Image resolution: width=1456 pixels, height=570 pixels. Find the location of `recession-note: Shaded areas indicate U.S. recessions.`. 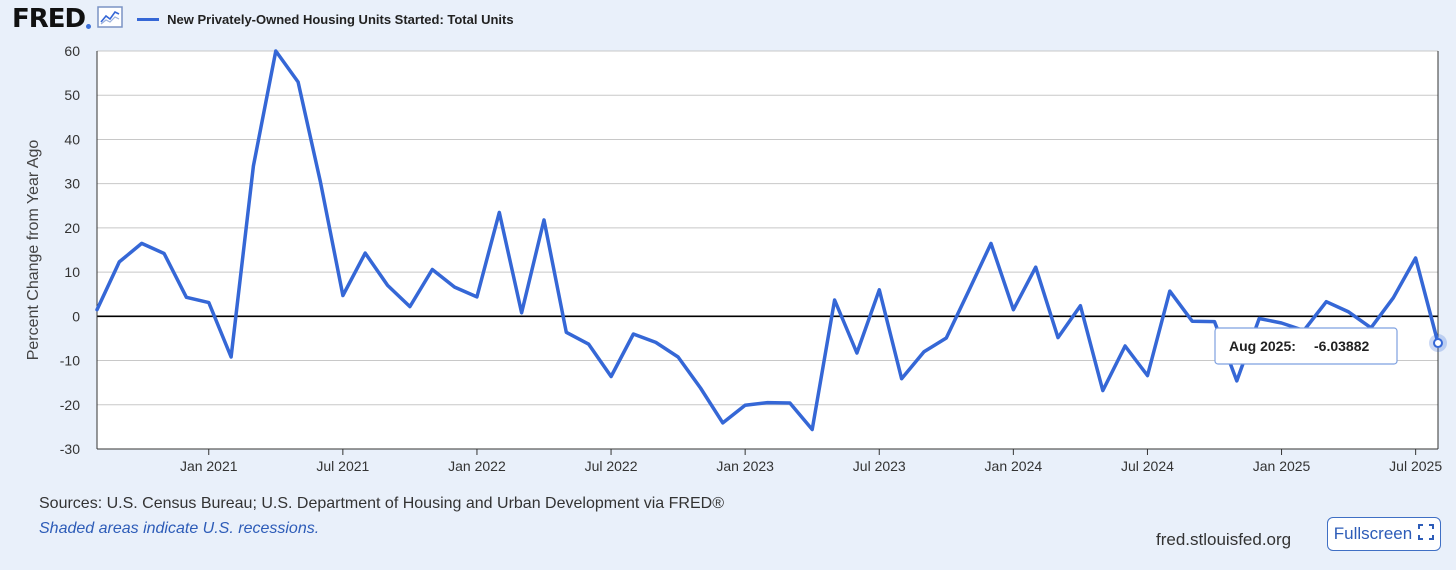

recession-note: Shaded areas indicate U.S. recessions. is located at coordinates (179, 528).